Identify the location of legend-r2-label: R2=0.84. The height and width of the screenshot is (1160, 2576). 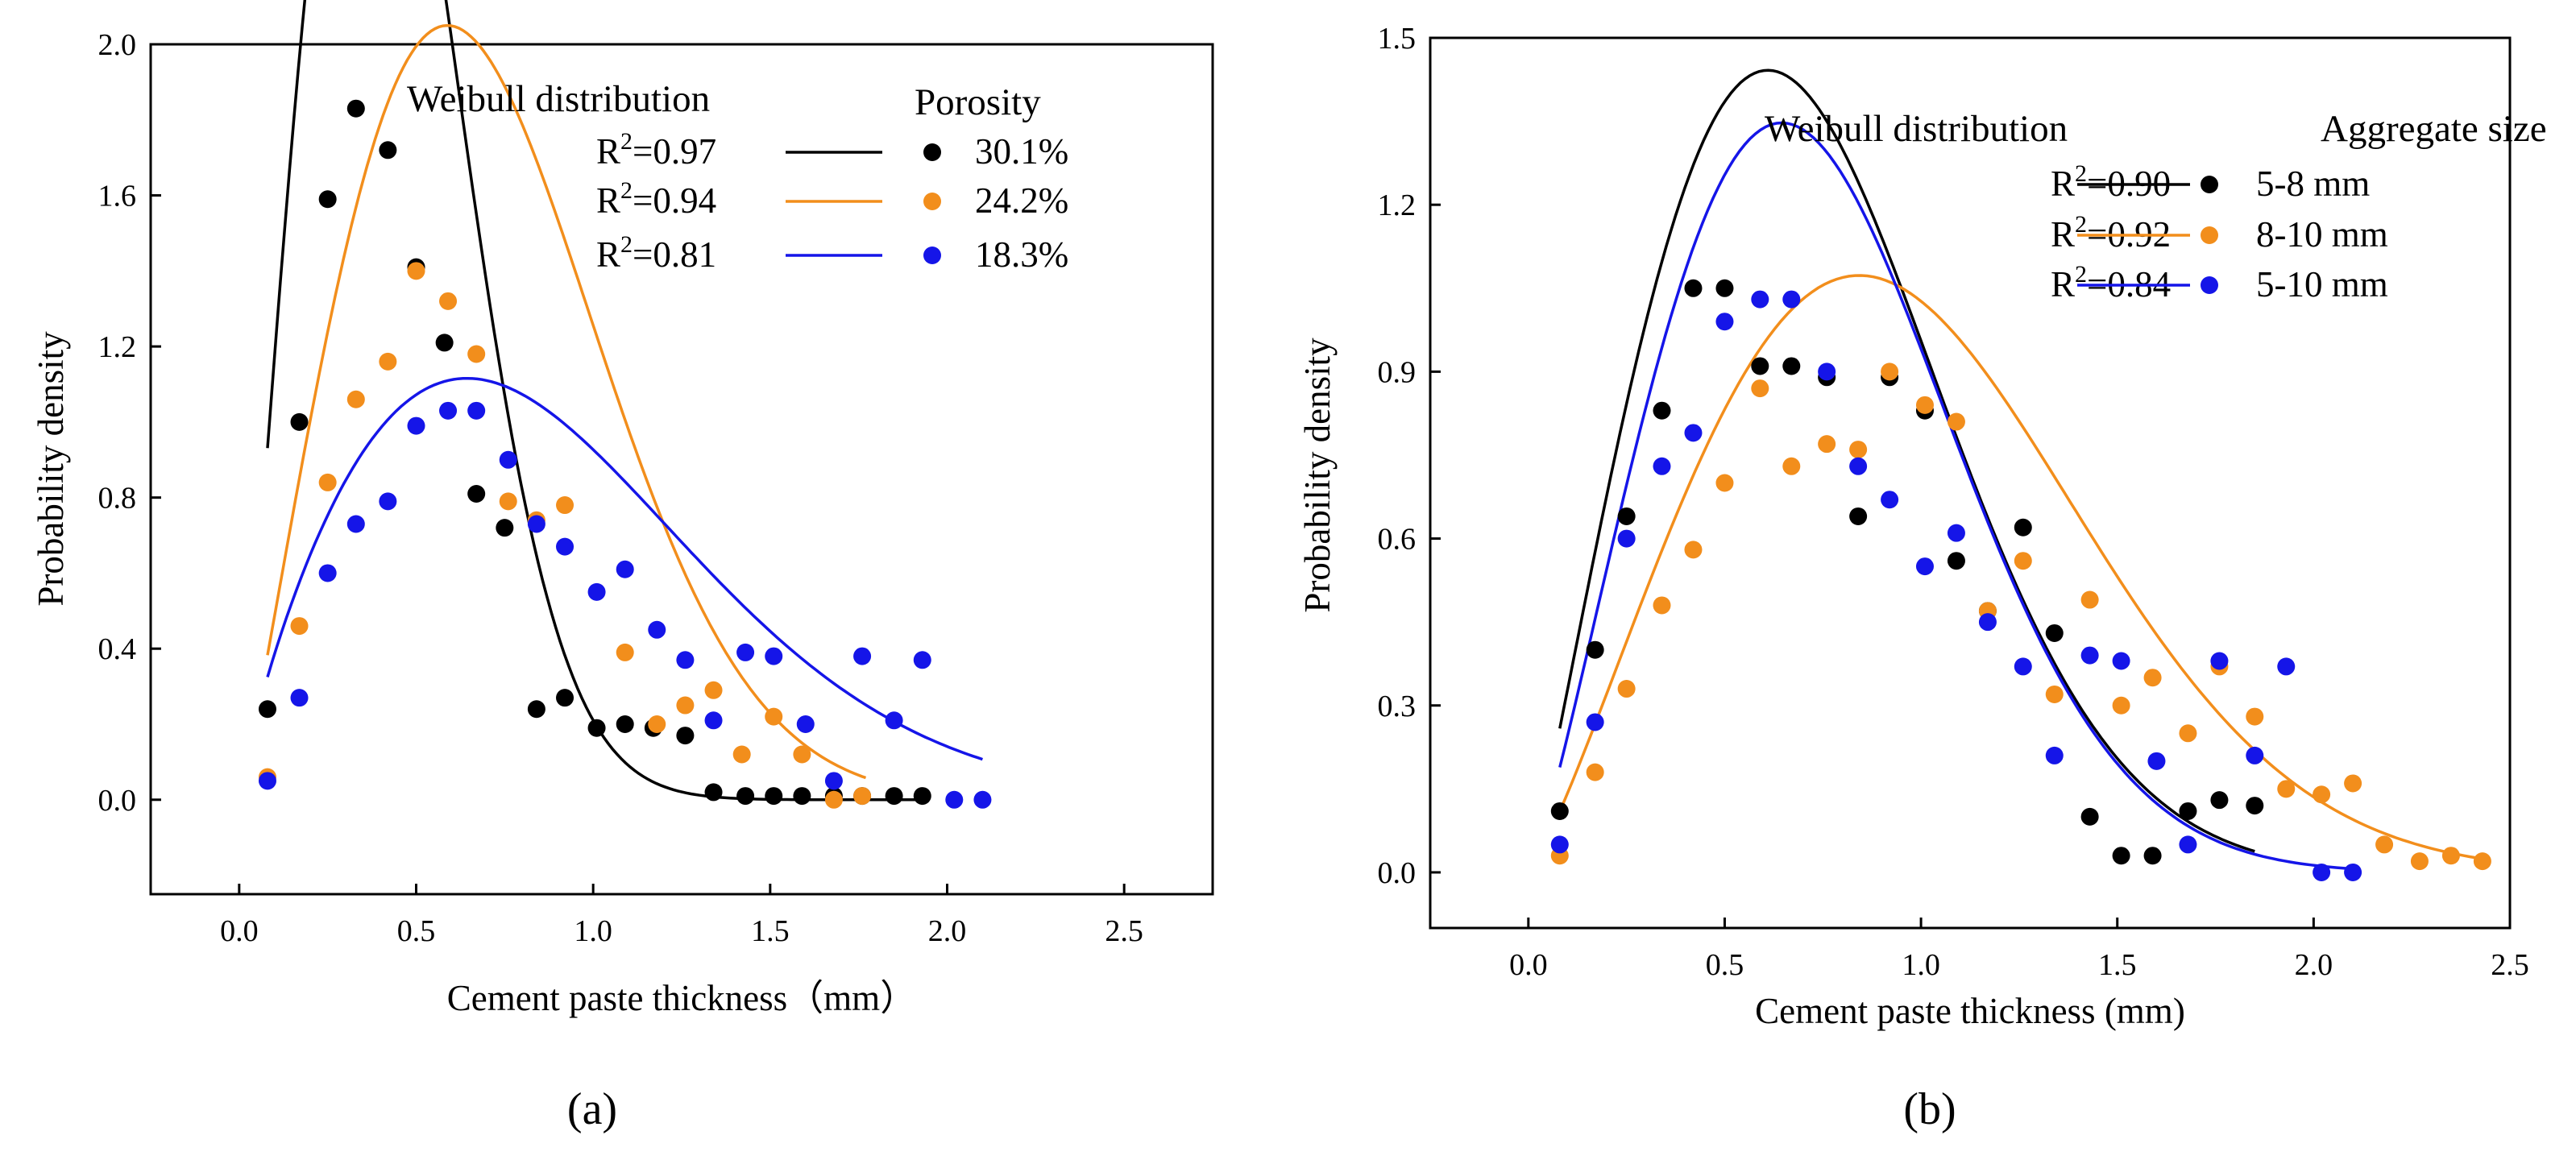
(2111, 282).